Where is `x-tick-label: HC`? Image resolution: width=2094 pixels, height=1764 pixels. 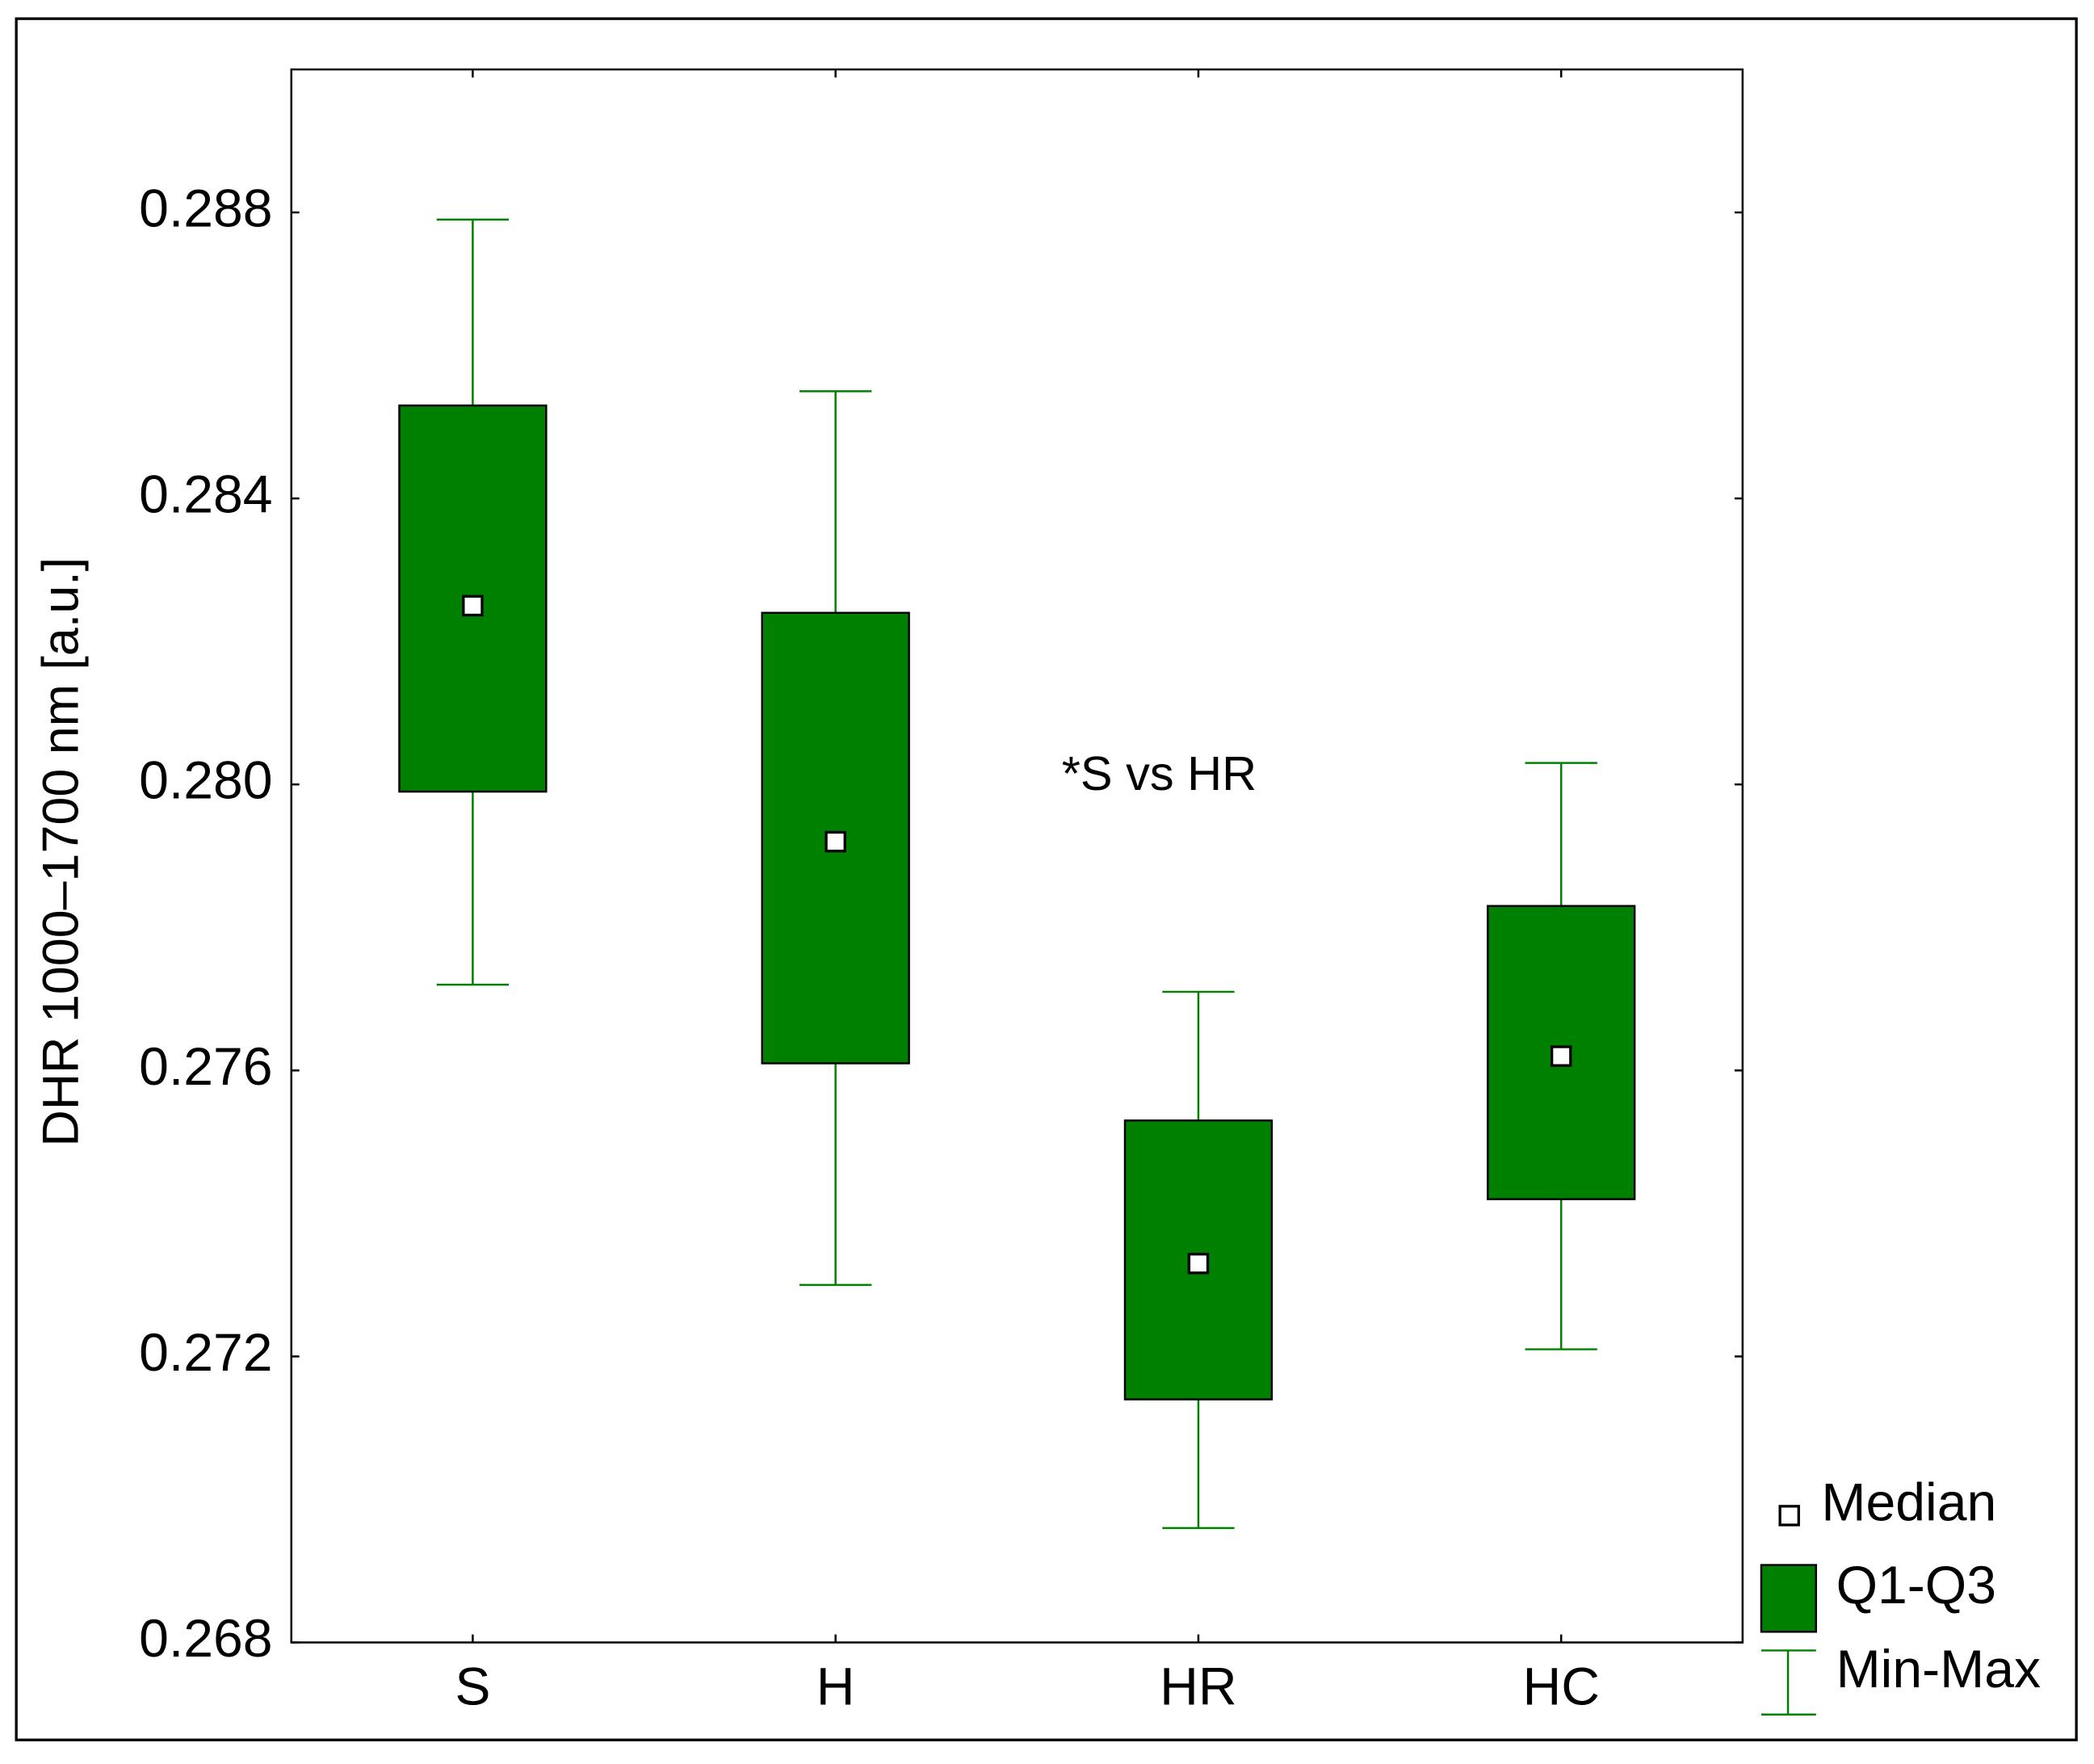
x-tick-label: HC is located at coordinates (1561, 1687).